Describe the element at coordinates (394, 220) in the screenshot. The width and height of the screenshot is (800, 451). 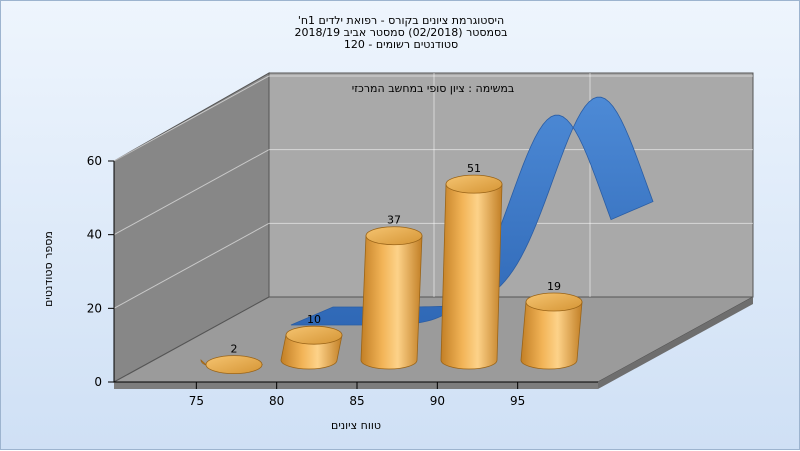
I see `bar-value-label: 37` at that location.